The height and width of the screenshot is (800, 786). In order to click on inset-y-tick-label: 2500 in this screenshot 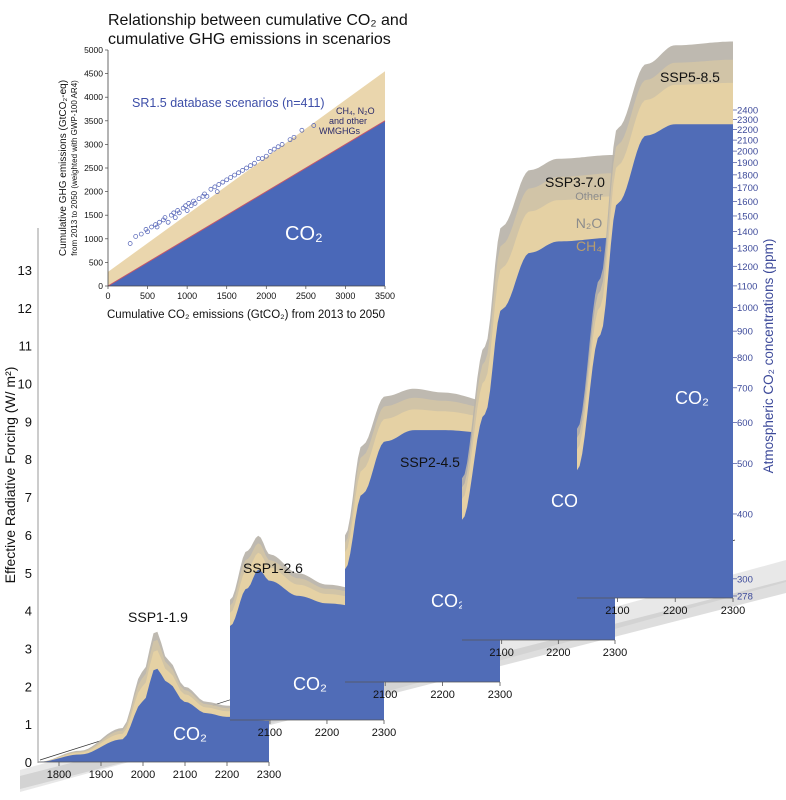, I will do `click(93, 168)`.